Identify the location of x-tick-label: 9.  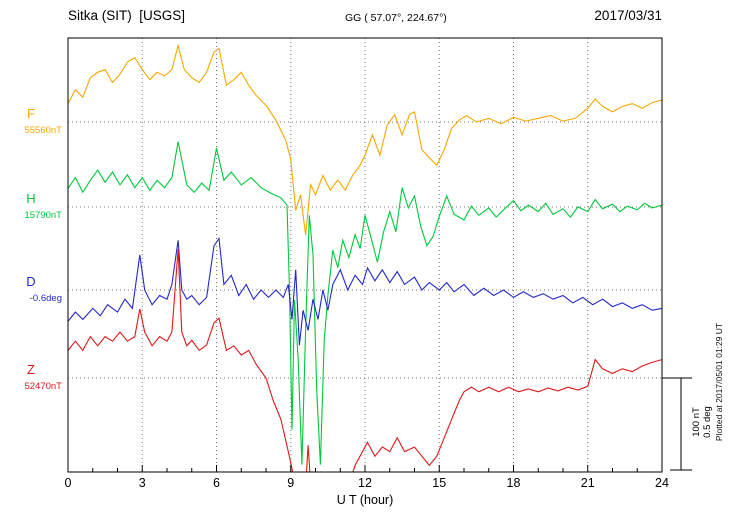
(291, 483).